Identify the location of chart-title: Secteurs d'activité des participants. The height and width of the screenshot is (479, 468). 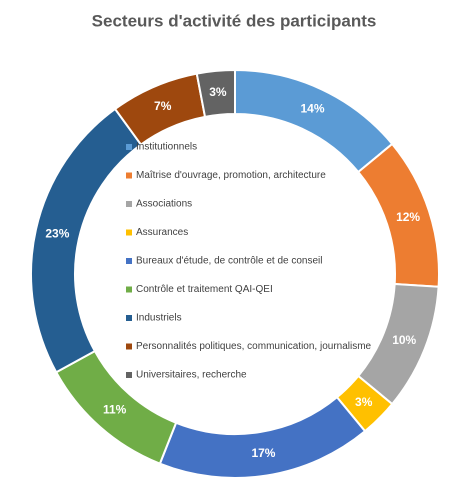
(234, 20).